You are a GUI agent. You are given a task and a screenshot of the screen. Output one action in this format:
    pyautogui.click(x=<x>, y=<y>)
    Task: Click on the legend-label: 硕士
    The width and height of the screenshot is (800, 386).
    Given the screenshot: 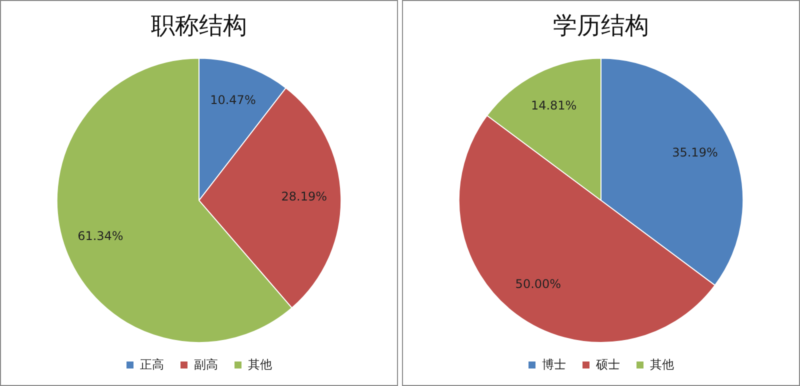 What is the action you would take?
    pyautogui.click(x=607, y=364)
    